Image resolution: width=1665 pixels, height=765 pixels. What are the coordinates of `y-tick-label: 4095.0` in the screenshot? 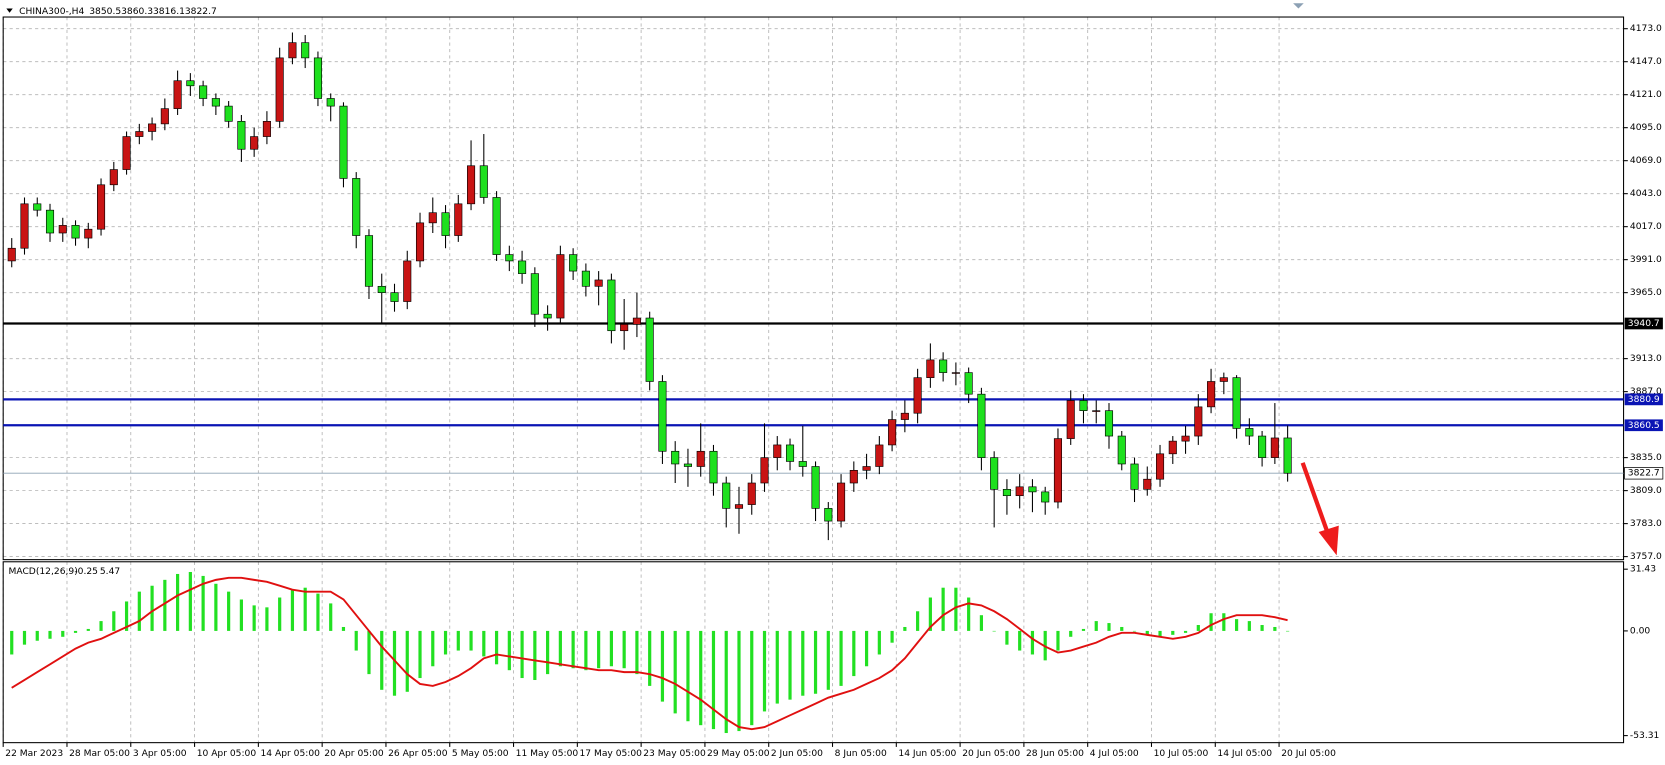 It's located at (1646, 128).